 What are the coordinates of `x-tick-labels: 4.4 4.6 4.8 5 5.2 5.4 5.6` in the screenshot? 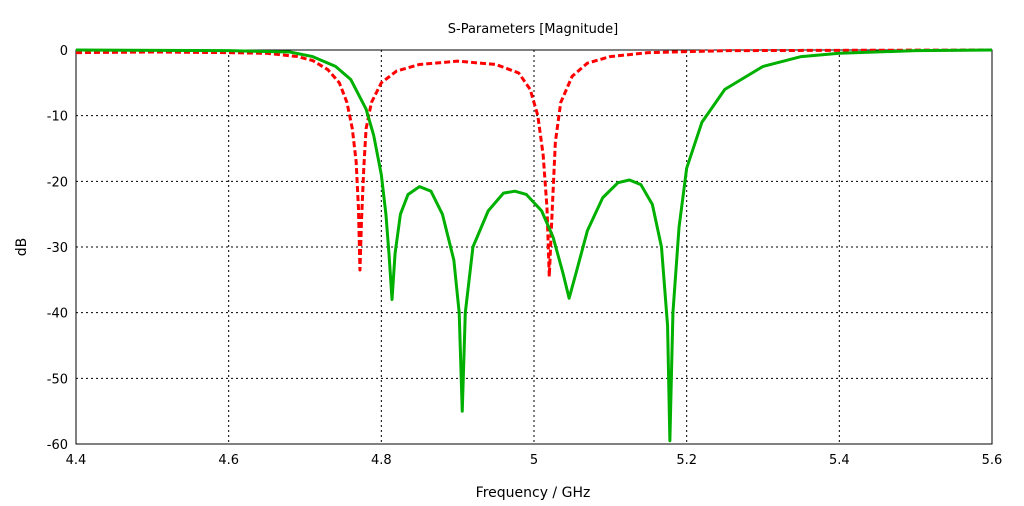 It's located at (534, 460).